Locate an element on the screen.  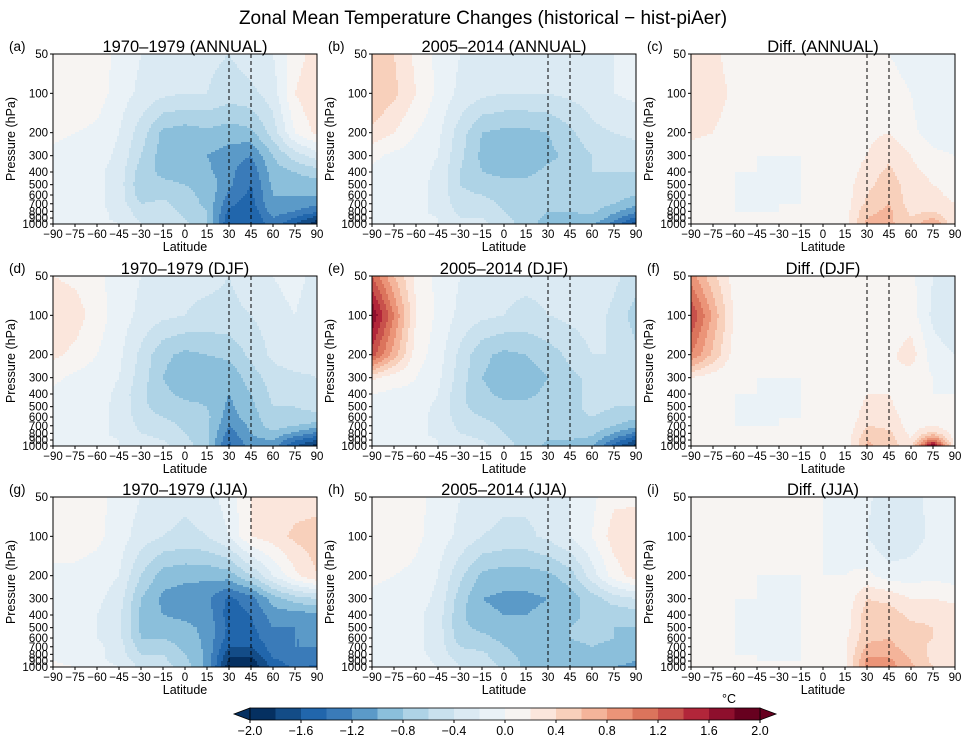
x-tick-label: 90 is located at coordinates (317, 678).